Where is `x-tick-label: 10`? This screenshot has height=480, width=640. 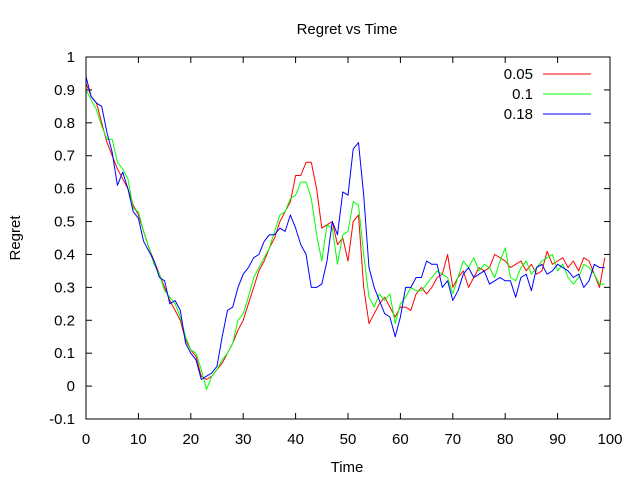 x-tick-label: 10 is located at coordinates (138, 439).